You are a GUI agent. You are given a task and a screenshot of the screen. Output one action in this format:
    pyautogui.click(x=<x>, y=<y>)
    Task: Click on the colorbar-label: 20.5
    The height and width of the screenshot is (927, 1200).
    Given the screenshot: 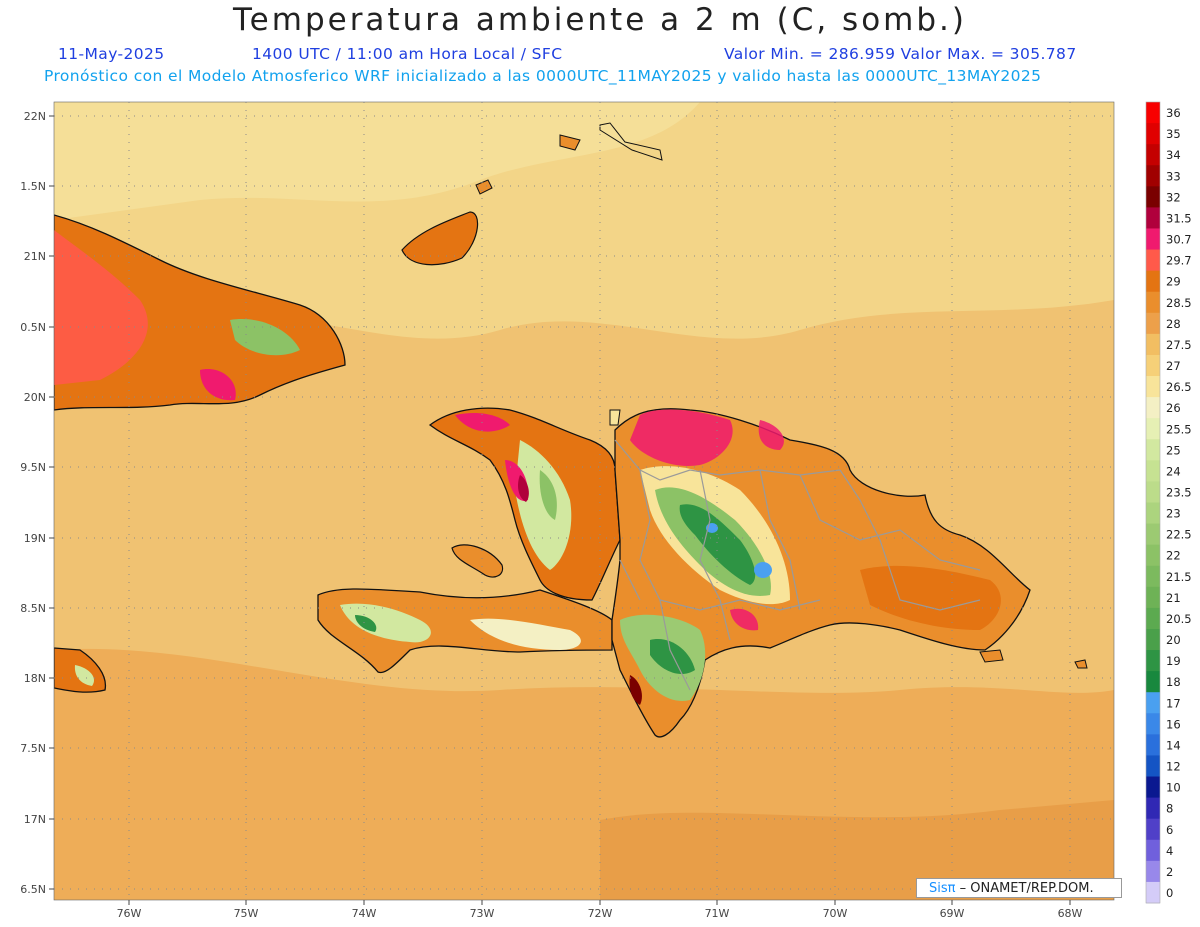 What is the action you would take?
    pyautogui.click(x=1179, y=619)
    